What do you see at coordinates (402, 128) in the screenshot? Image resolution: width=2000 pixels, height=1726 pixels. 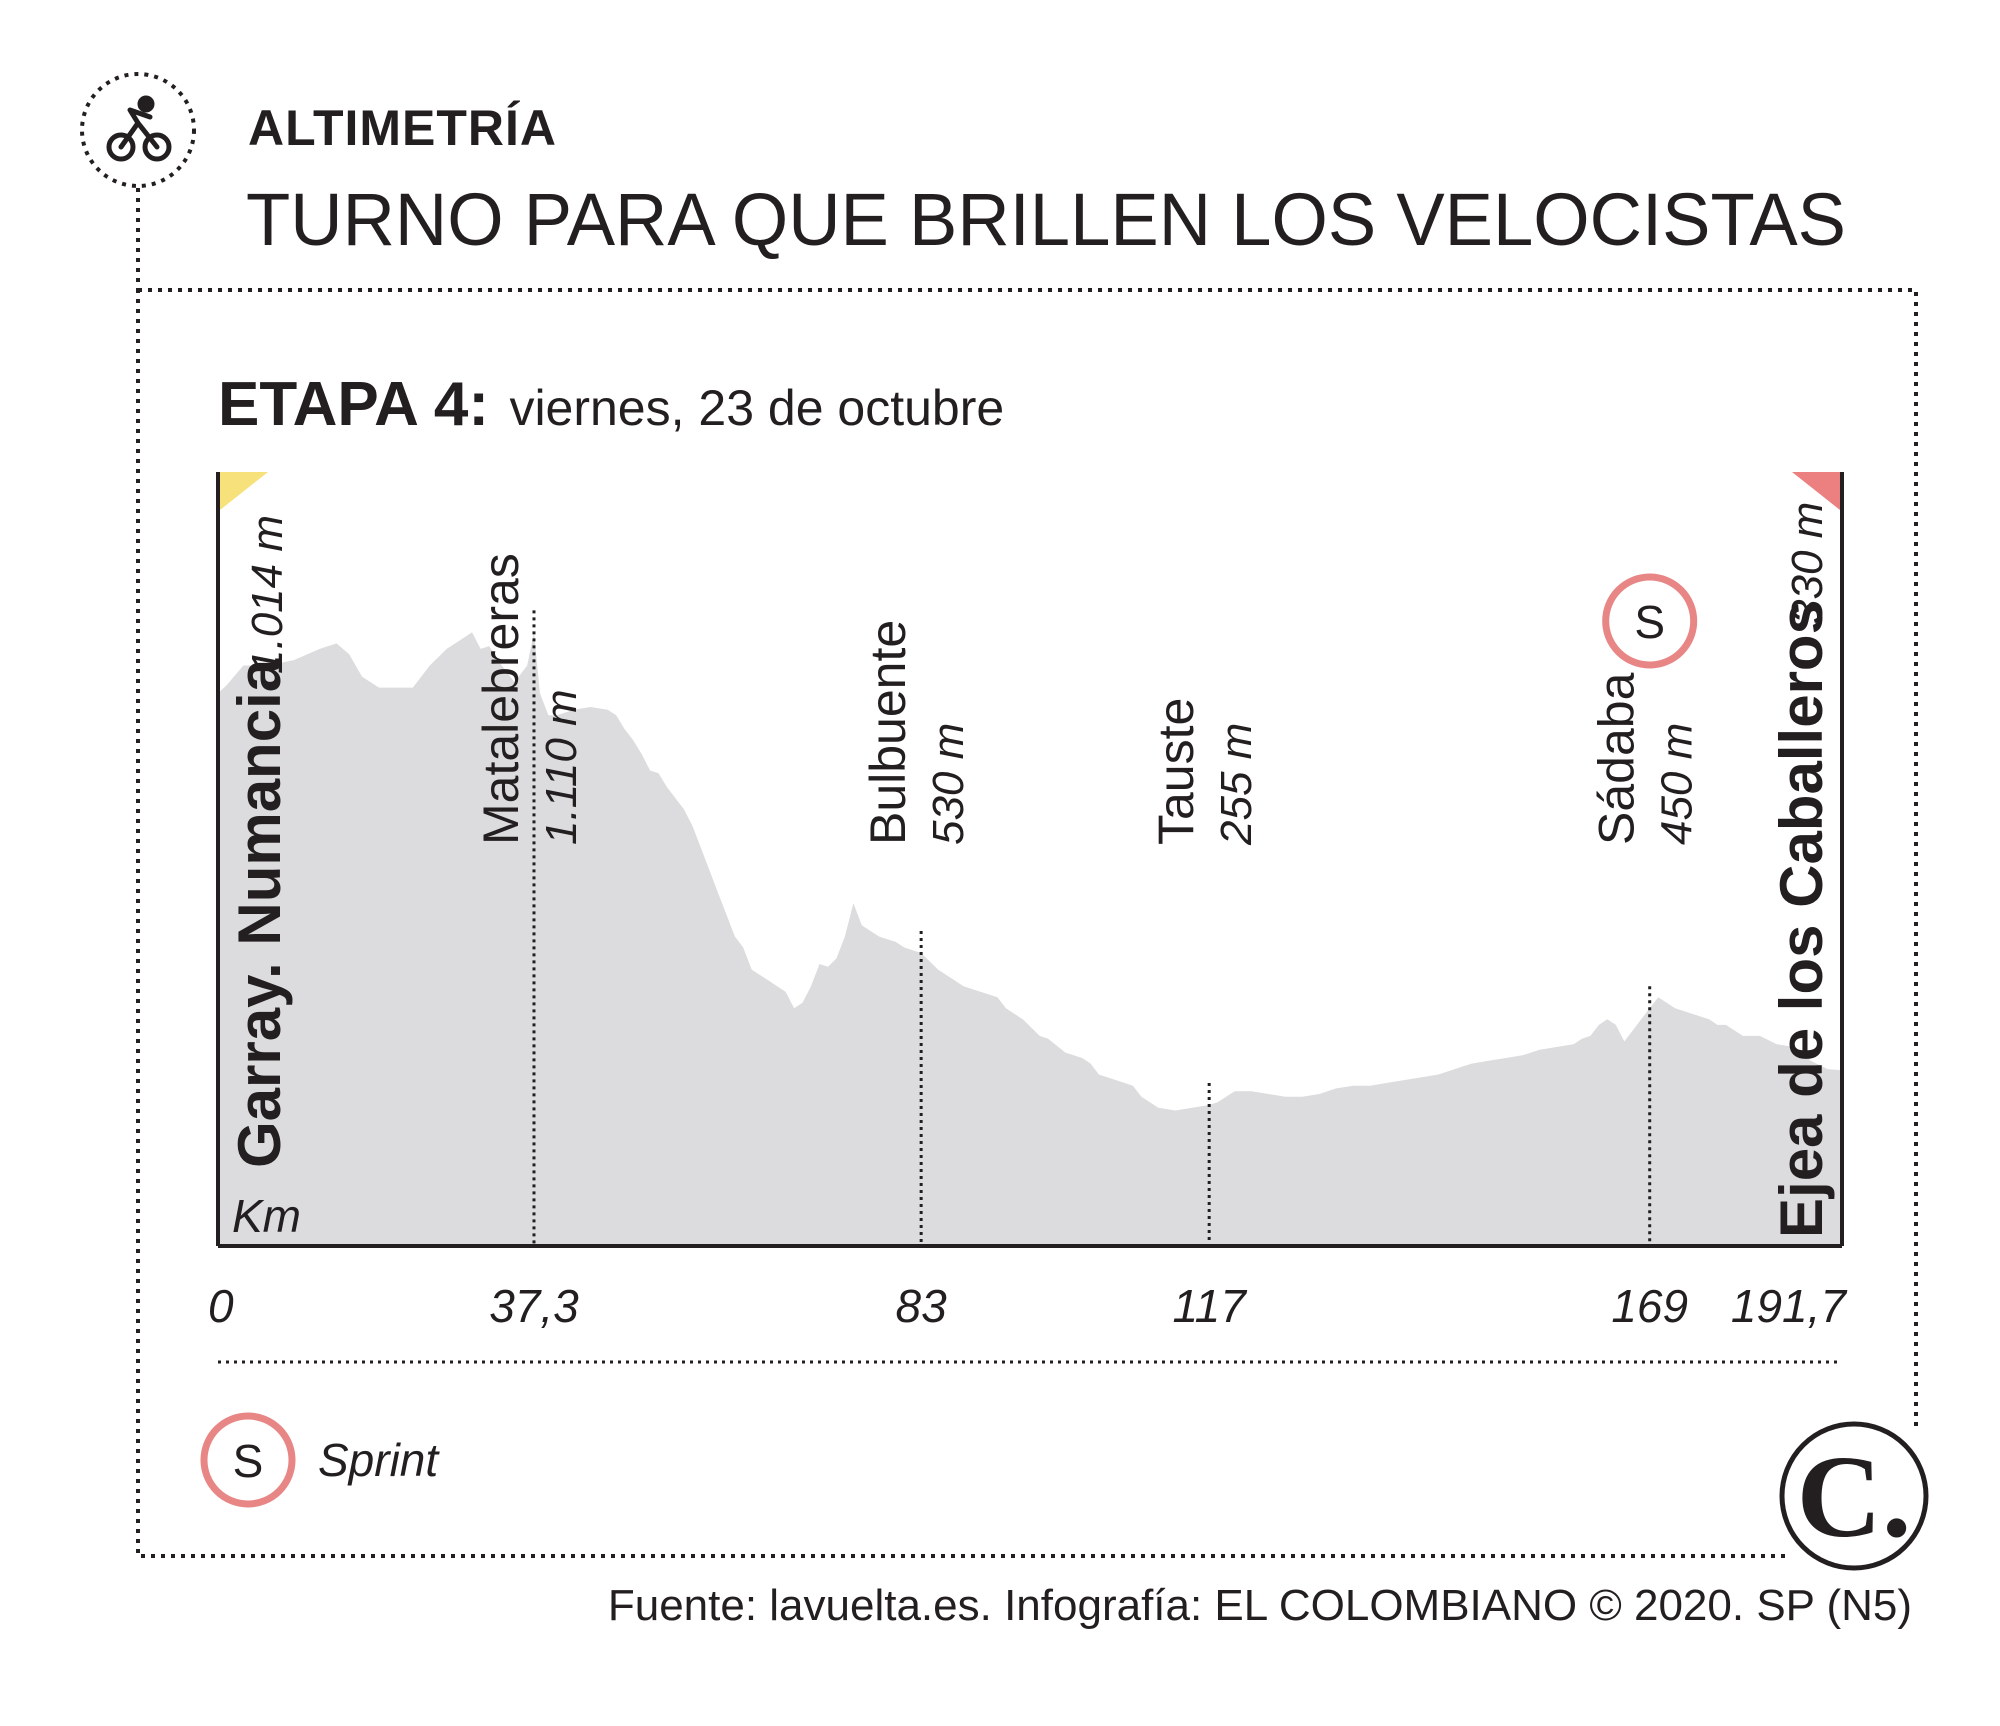 I see `header-kicker: ALTIMETRÍA` at bounding box center [402, 128].